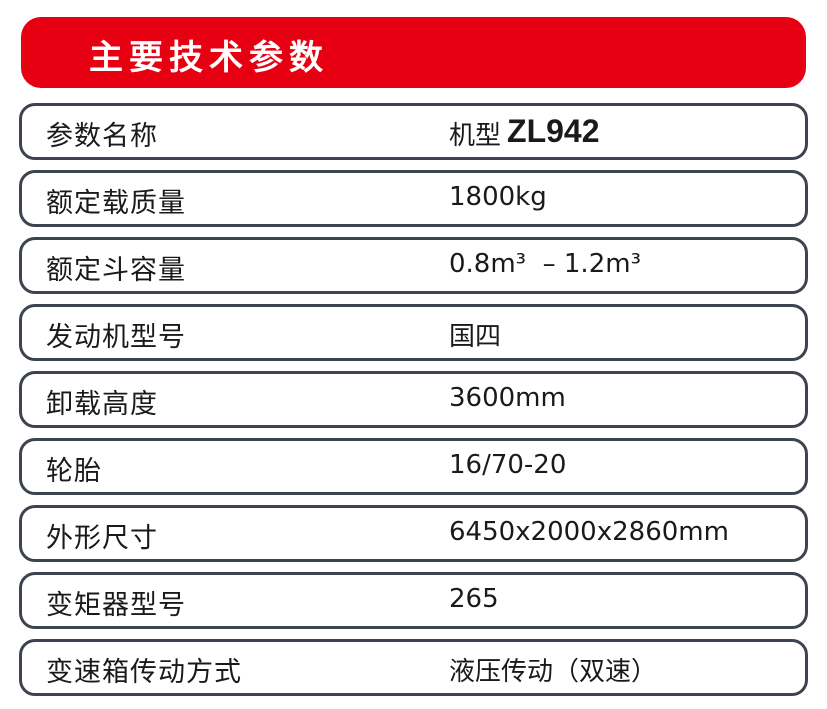 This screenshot has width=827, height=709. What do you see at coordinates (102, 538) in the screenshot?
I see `param-label: 外形尺寸` at bounding box center [102, 538].